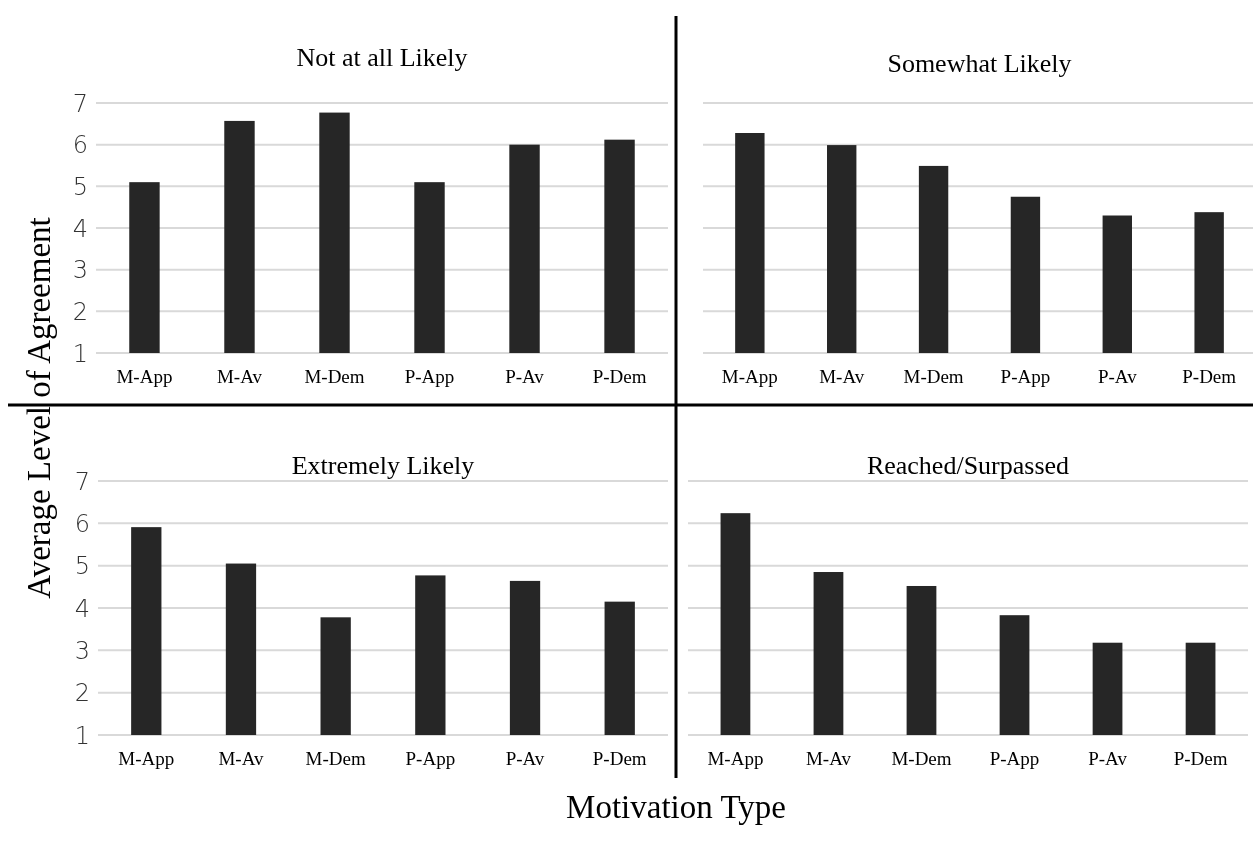 The height and width of the screenshot is (841, 1253). Describe the element at coordinates (968, 465) in the screenshot. I see `chart-title: Reached/Surpassed` at that location.